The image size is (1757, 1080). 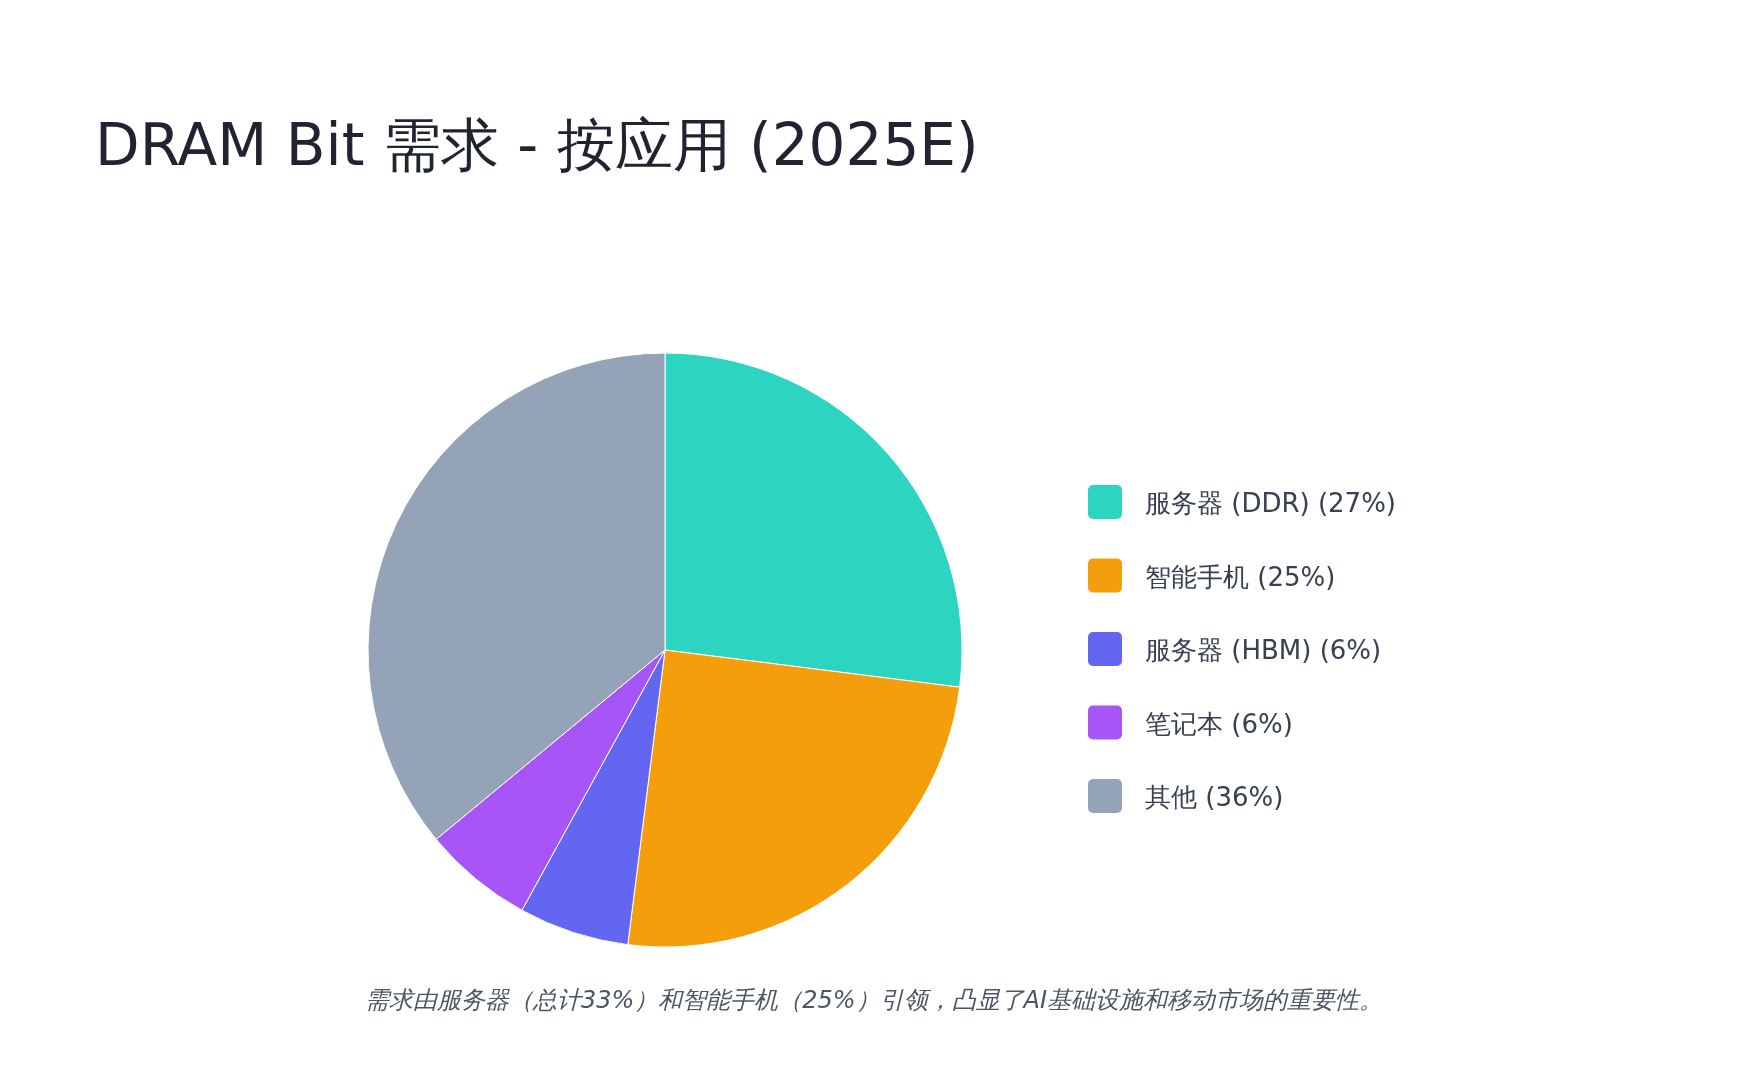 I want to click on legend-label: 服务器 (DDR) (27%), so click(x=1270, y=503).